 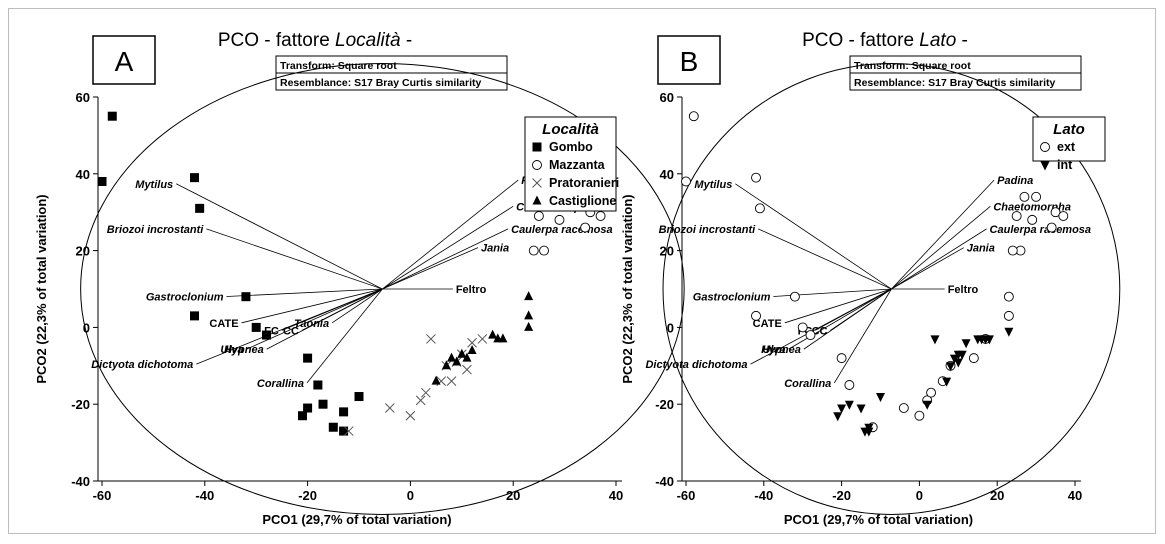 I want to click on legend-item-ext: ext, so click(x=1066, y=147).